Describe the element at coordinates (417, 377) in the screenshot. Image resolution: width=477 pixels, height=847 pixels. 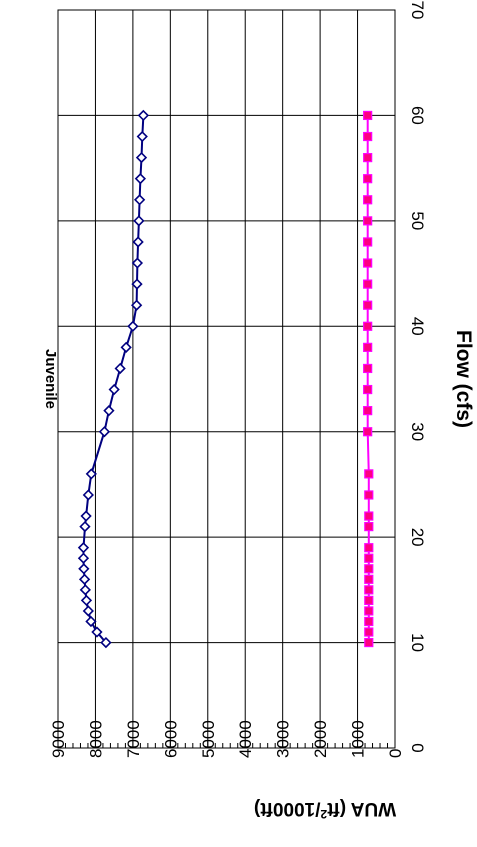
I see `x-tick-labels: 0 10 20 30 40 50 60 70` at that location.